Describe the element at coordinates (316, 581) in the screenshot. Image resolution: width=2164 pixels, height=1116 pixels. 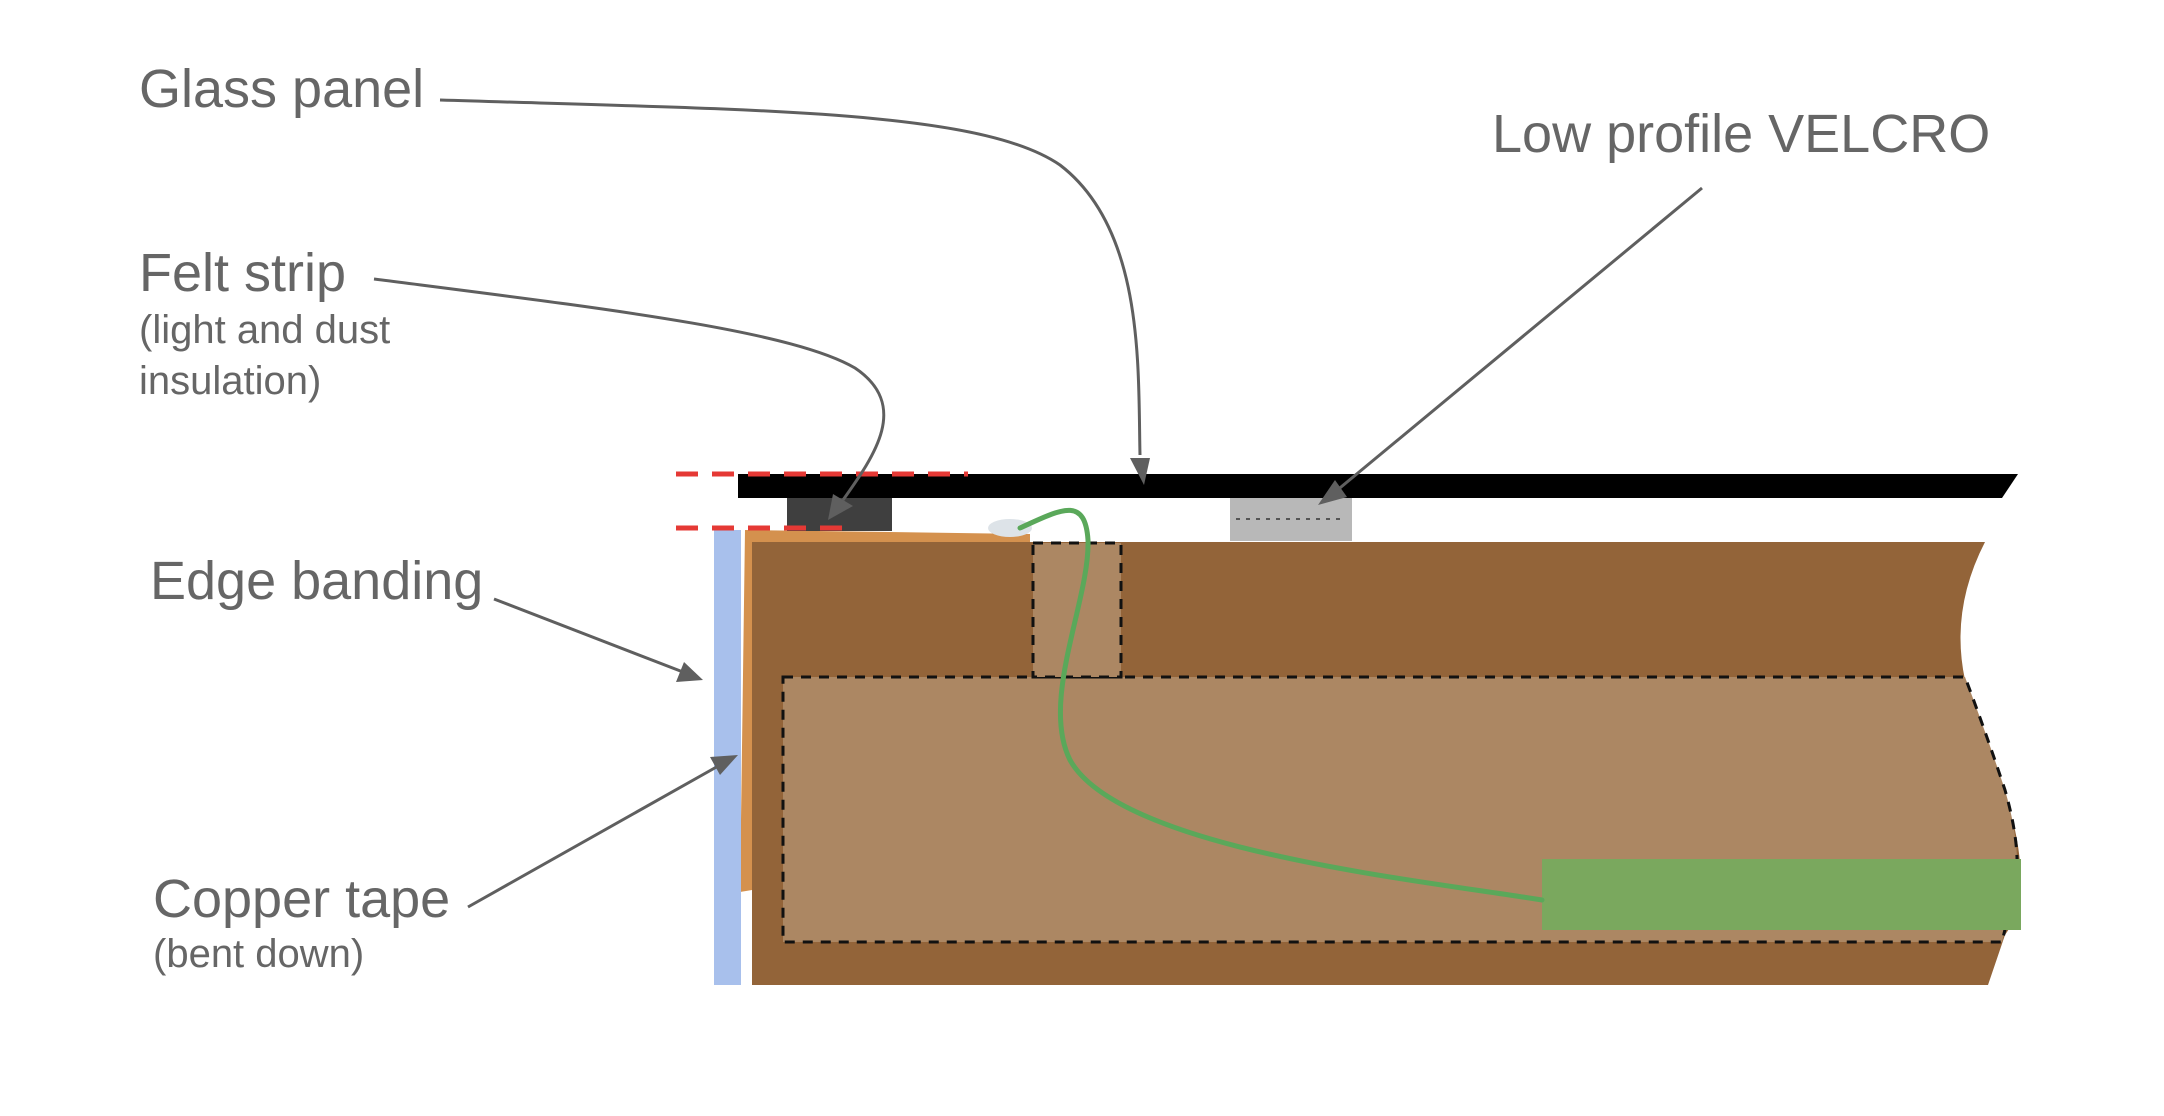
I see `edge-banding-label: Edge banding` at that location.